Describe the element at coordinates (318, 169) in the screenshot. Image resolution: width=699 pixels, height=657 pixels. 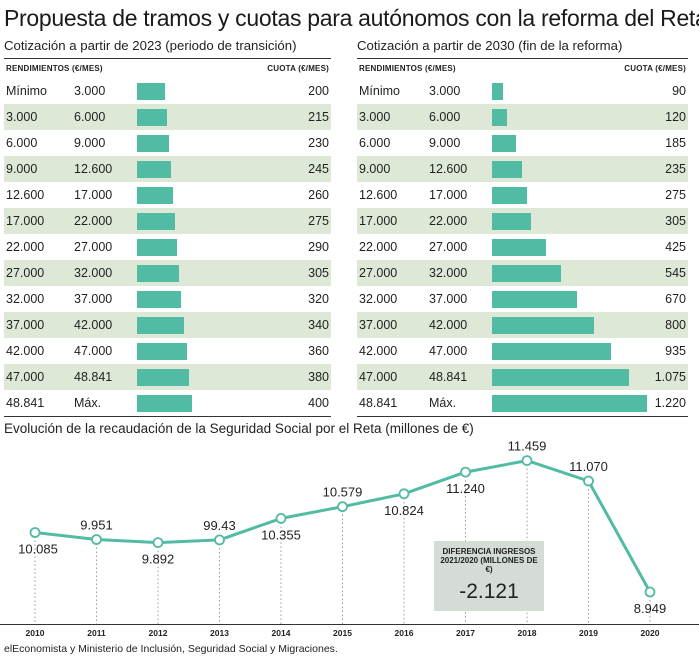
I see `cuota-value: 245` at that location.